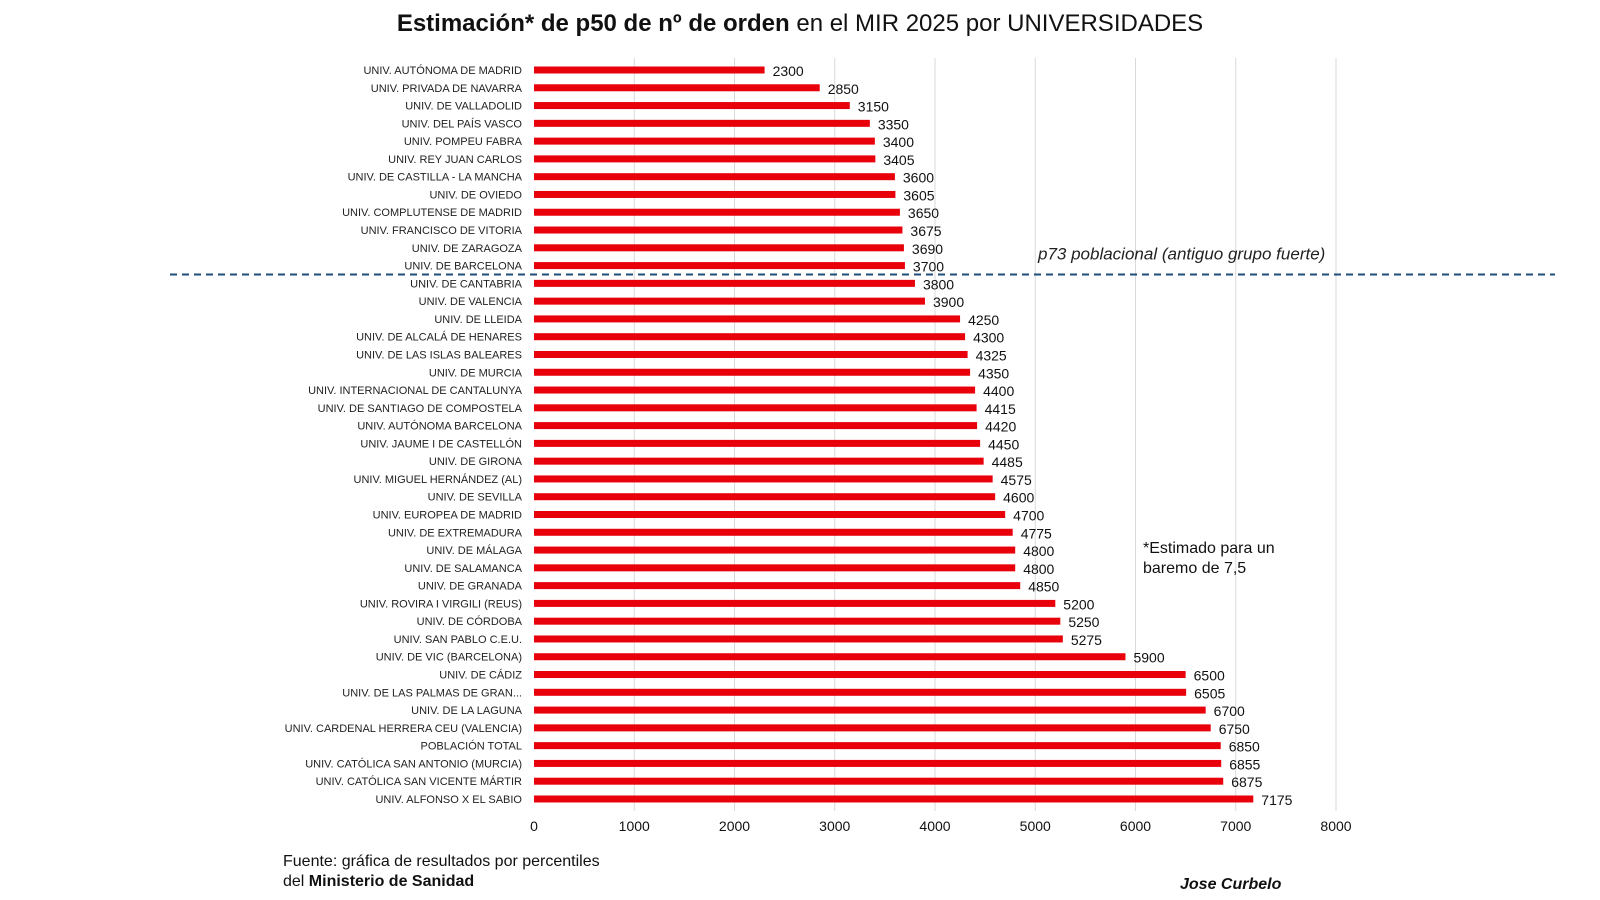 The height and width of the screenshot is (900, 1600). What do you see at coordinates (455, 533) in the screenshot?
I see `category-label: UNIV. DE EXTREMADURA` at bounding box center [455, 533].